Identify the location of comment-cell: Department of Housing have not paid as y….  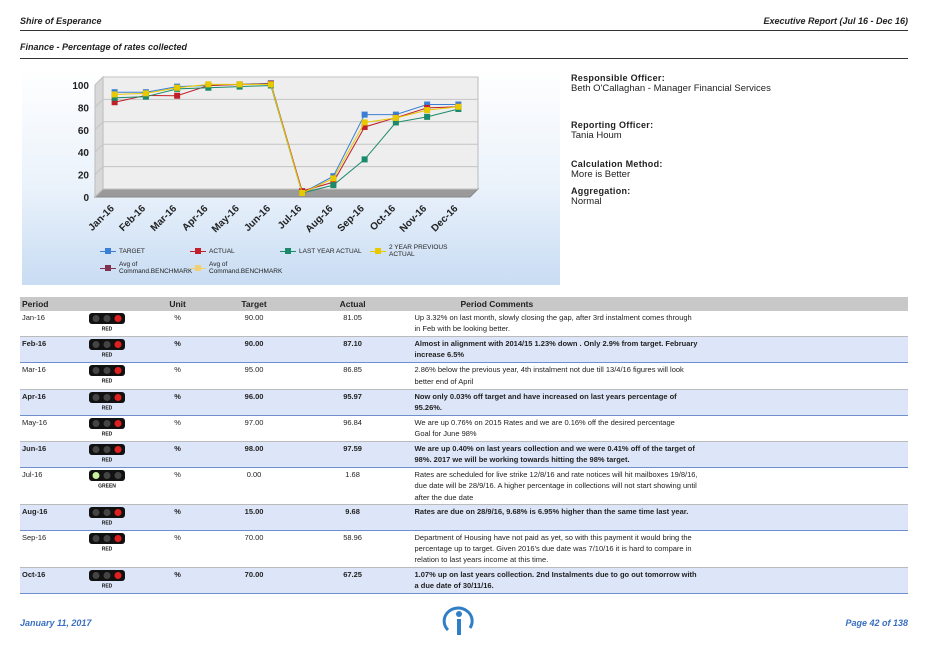
(660, 549).